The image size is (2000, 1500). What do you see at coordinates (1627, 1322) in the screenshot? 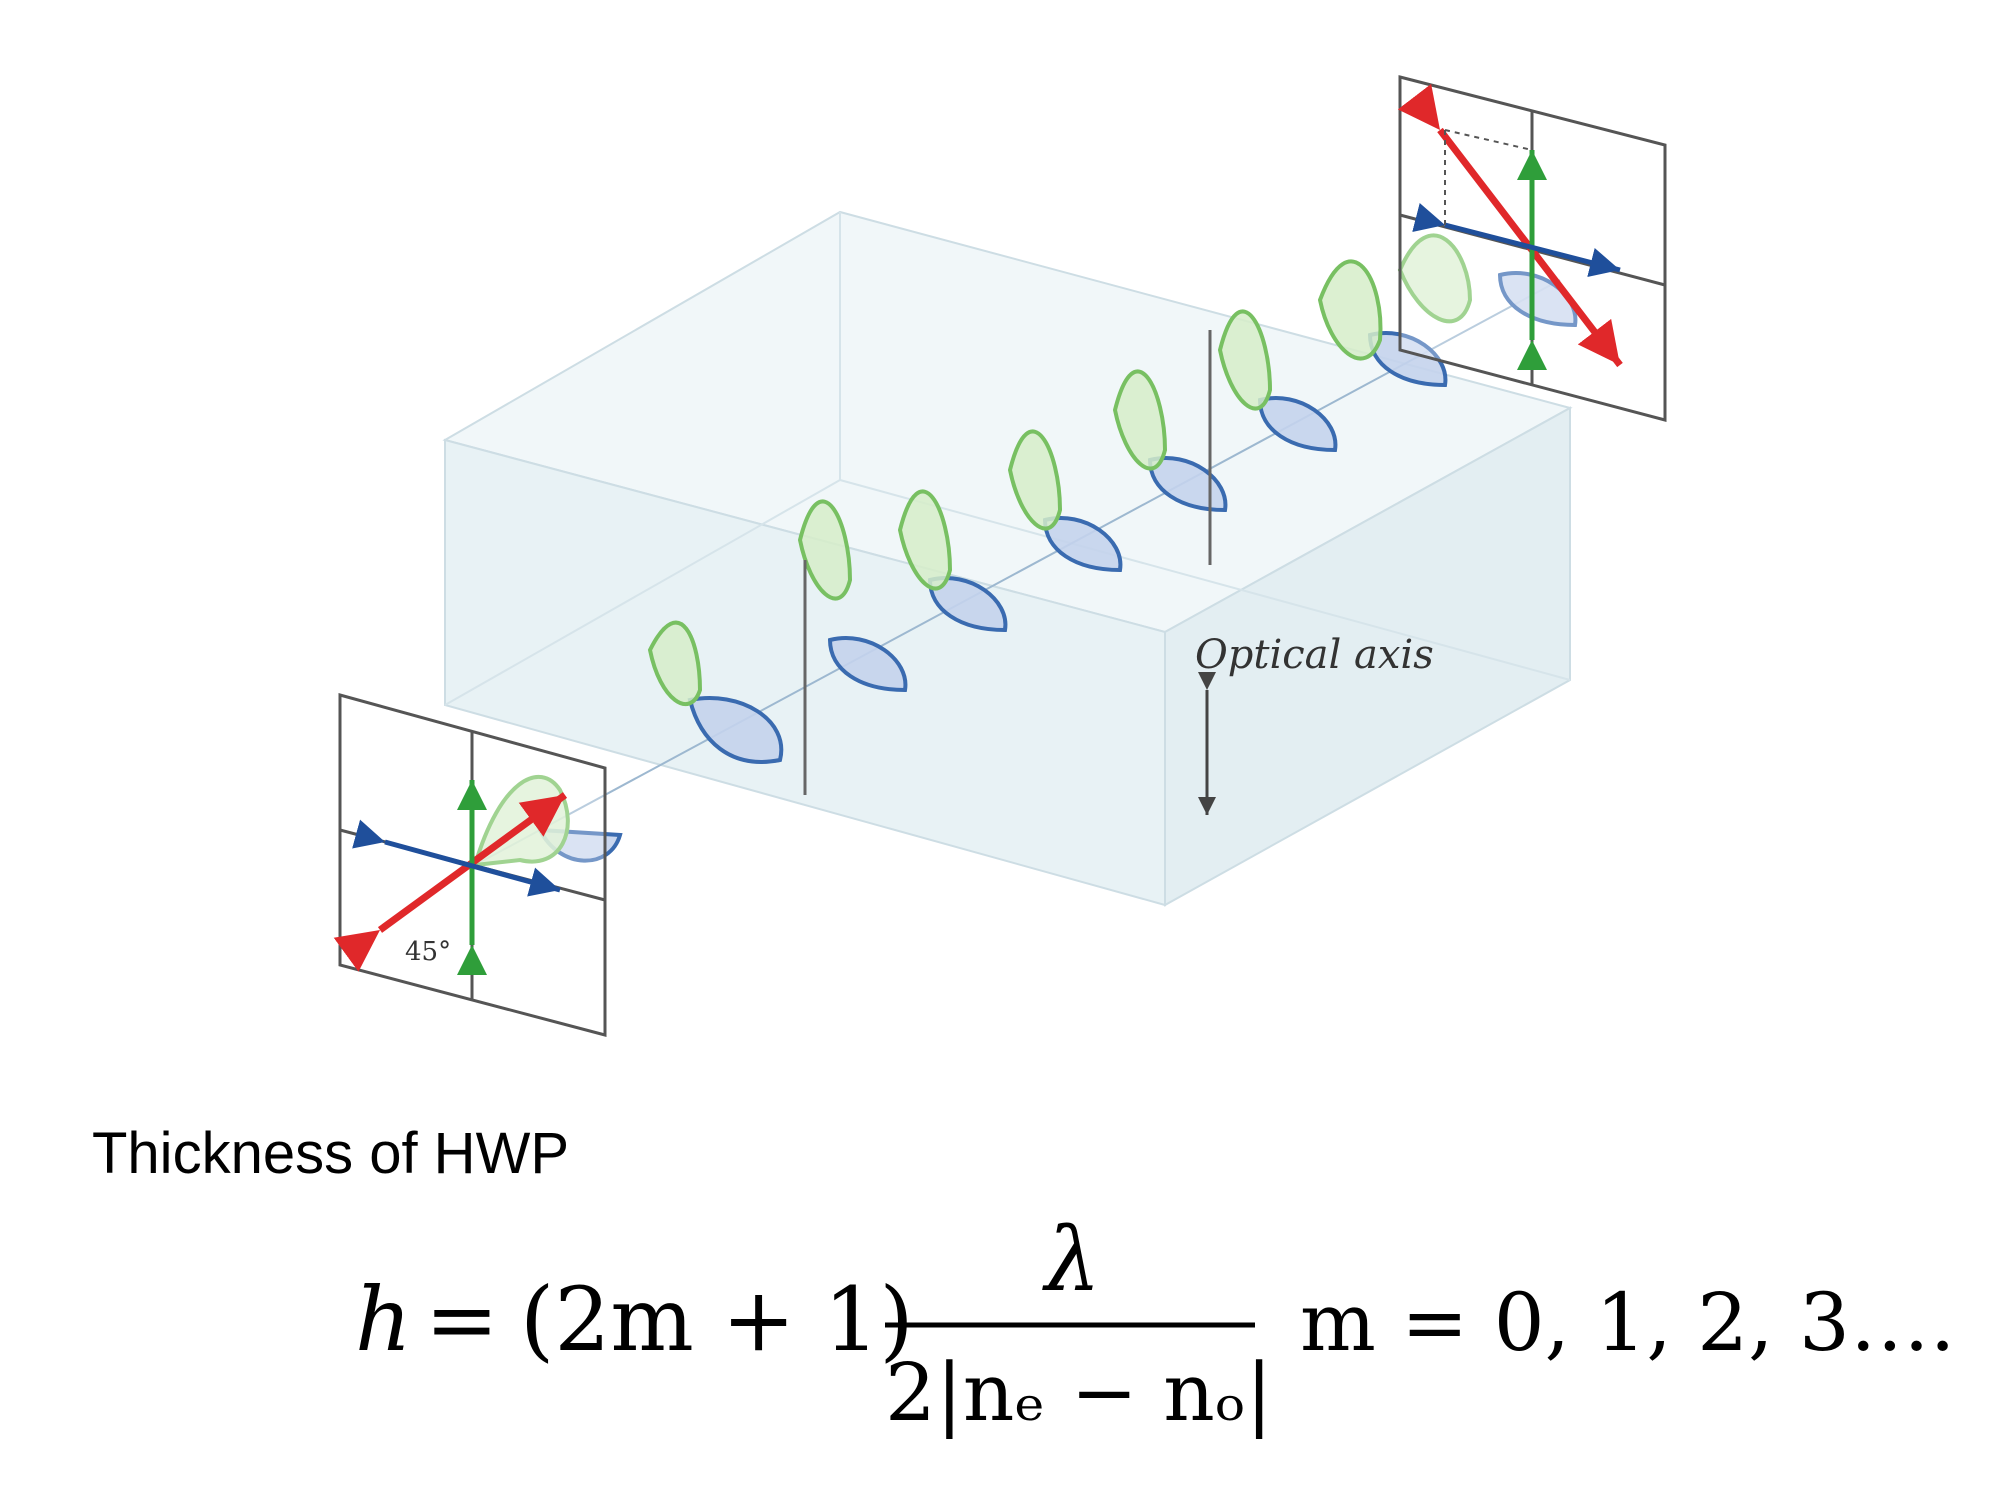
I see `equation-condition: m = 0, 1, 2, 3….` at bounding box center [1627, 1322].